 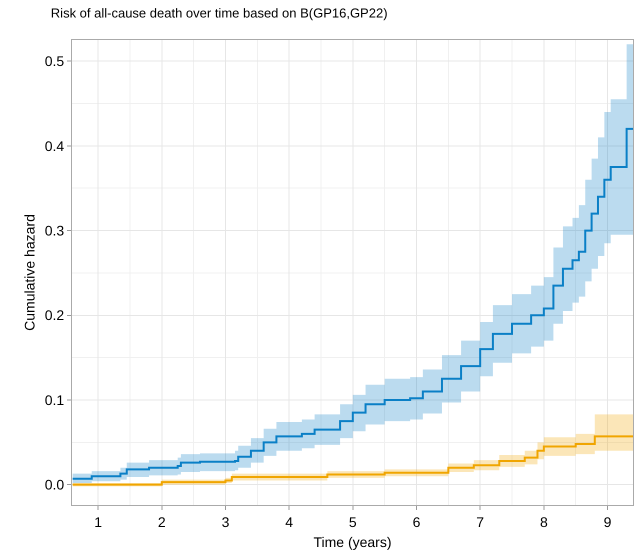 I want to click on y-tick-label: 0.2, so click(x=54, y=315).